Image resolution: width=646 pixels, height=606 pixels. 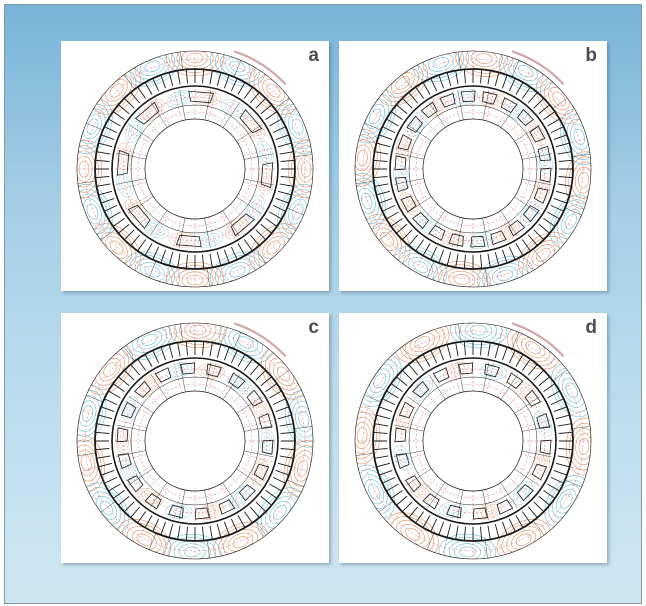 What do you see at coordinates (473, 169) in the screenshot?
I see `motor-field-diagram` at bounding box center [473, 169].